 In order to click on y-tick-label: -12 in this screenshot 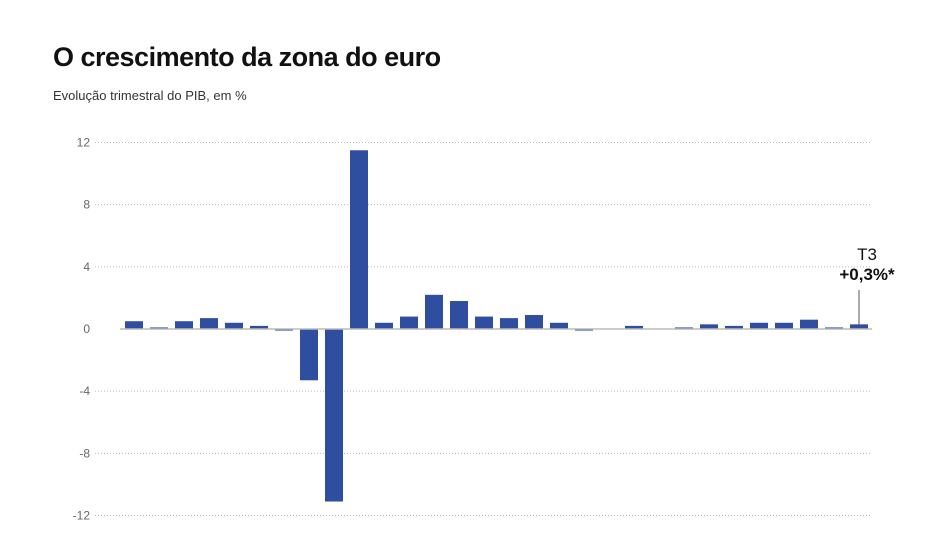, I will do `click(82, 516)`.